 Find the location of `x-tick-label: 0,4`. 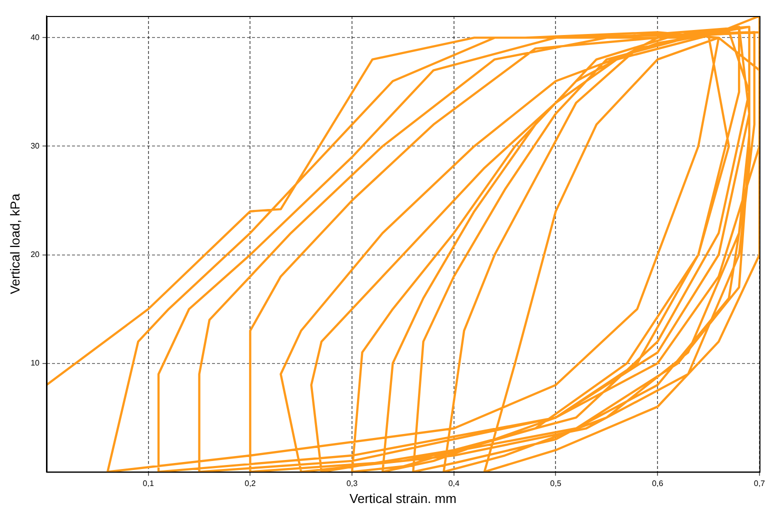

x-tick-label: 0,4 is located at coordinates (454, 483).